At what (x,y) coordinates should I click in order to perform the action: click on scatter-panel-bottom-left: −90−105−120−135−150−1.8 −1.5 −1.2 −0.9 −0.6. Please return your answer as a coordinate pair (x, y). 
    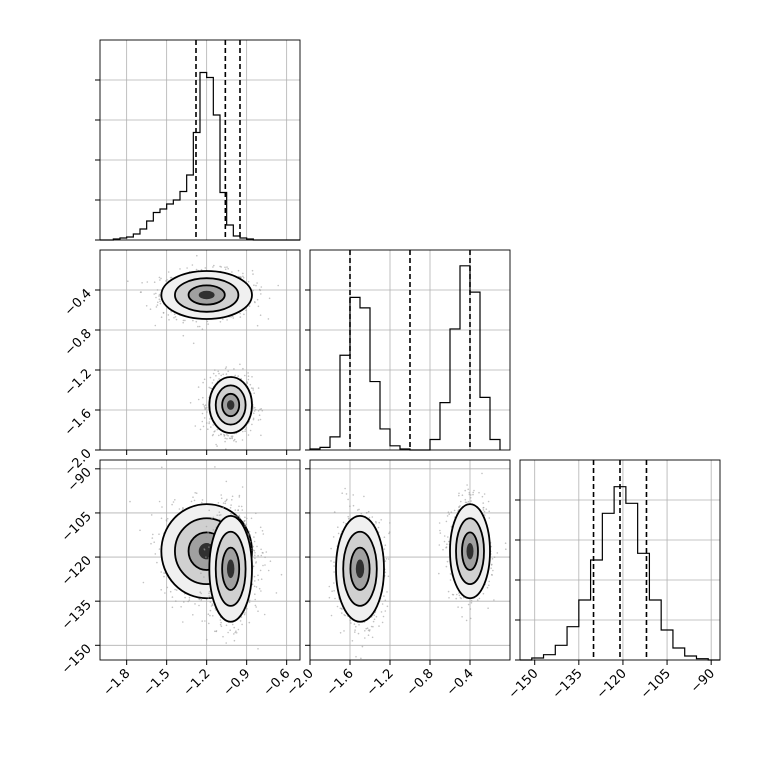
    Looking at the image, I should click on (180, 579).